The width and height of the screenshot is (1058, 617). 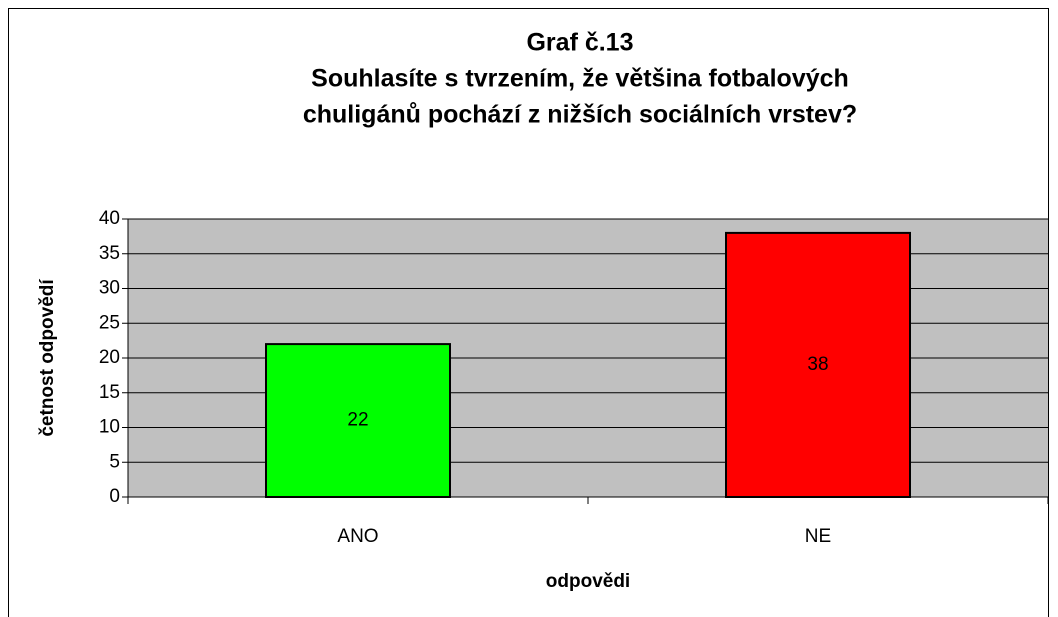 What do you see at coordinates (109, 253) in the screenshot?
I see `y-tick-label: 35` at bounding box center [109, 253].